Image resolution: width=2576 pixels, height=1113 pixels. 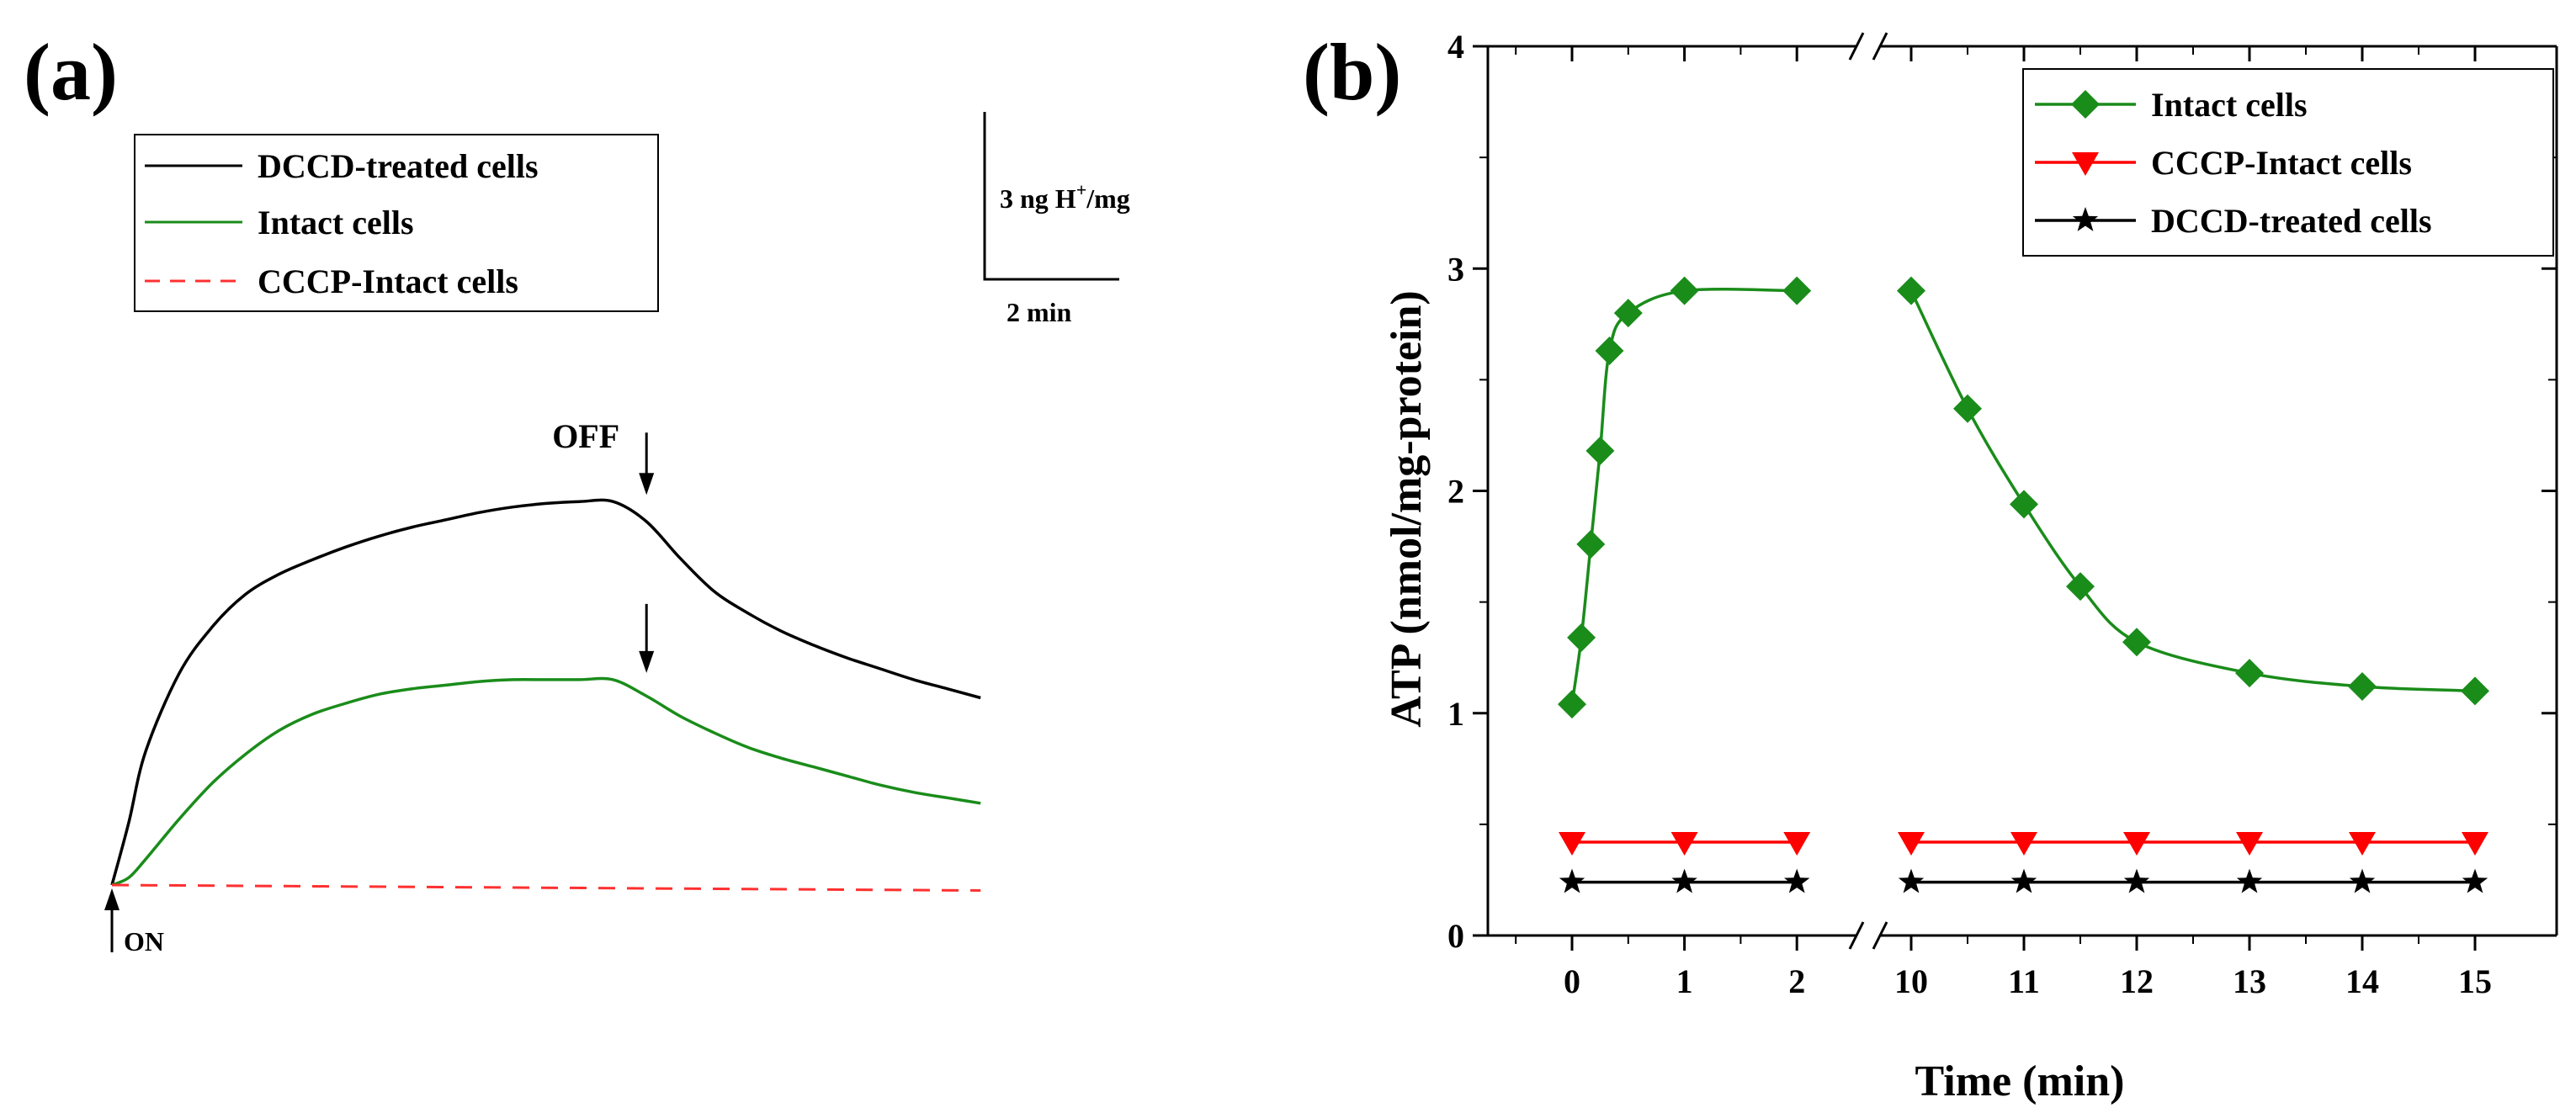 I want to click on panel-b-legend-label-0: Intact cells, so click(x=2229, y=105).